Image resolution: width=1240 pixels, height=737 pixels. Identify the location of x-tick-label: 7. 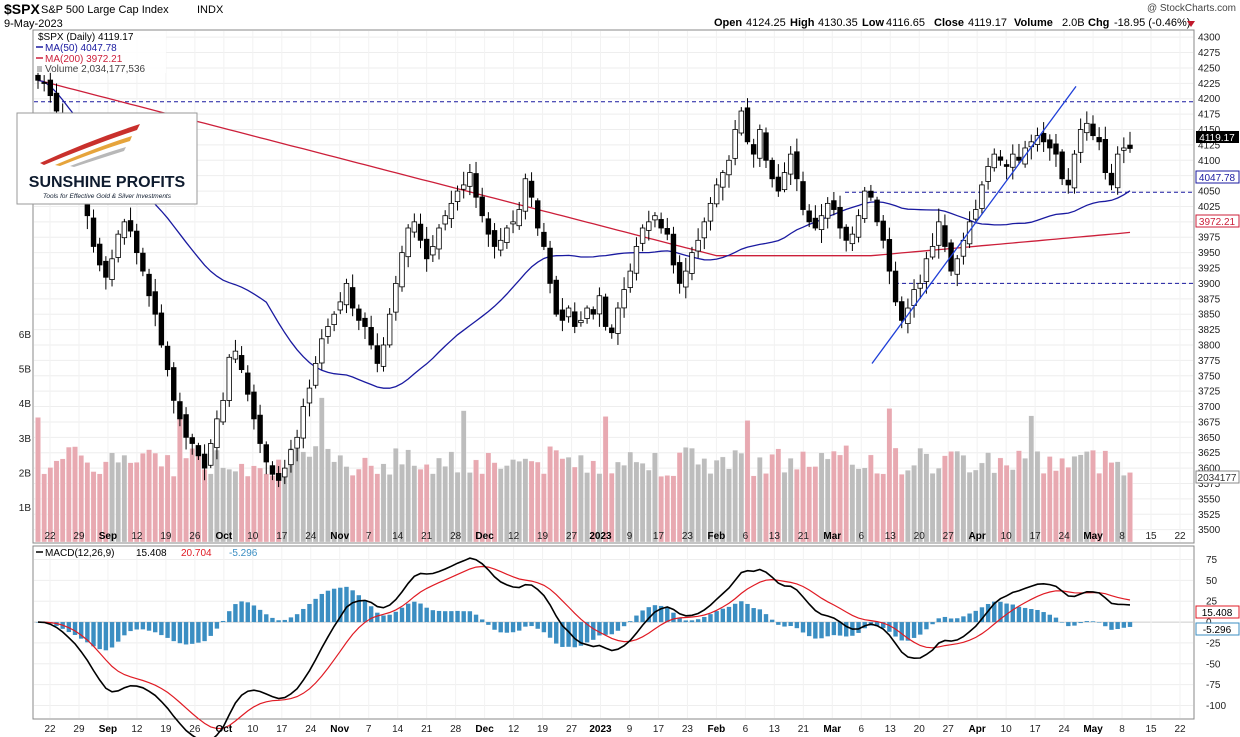
(369, 536).